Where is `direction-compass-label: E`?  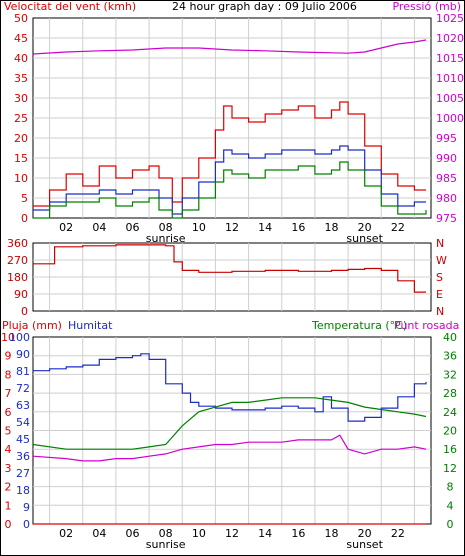
direction-compass-label: E is located at coordinates (439, 294).